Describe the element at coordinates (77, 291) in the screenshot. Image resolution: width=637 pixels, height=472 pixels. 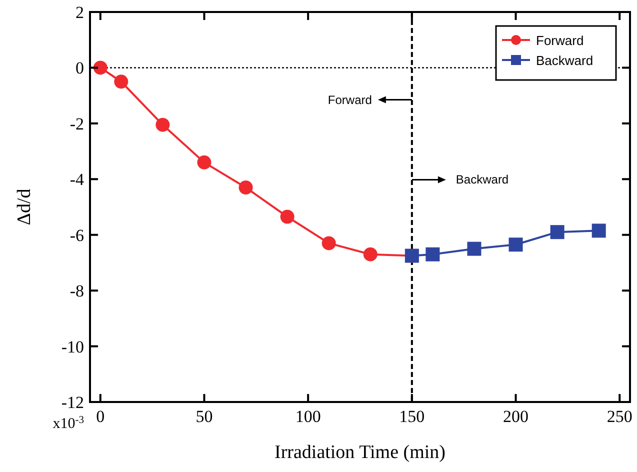
I see `y-tick-label: -8` at that location.